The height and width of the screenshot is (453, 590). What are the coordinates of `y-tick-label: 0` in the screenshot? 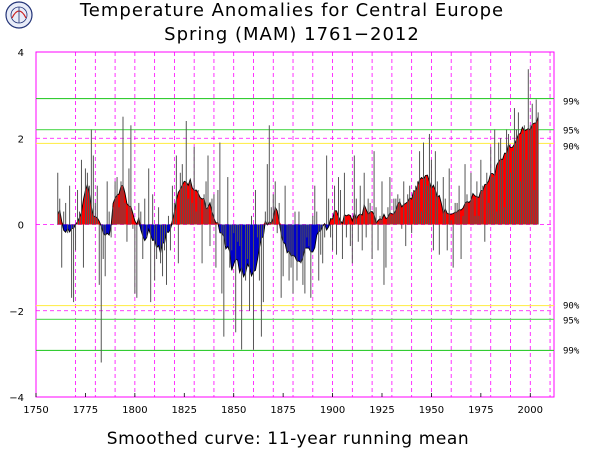 It's located at (21, 226).